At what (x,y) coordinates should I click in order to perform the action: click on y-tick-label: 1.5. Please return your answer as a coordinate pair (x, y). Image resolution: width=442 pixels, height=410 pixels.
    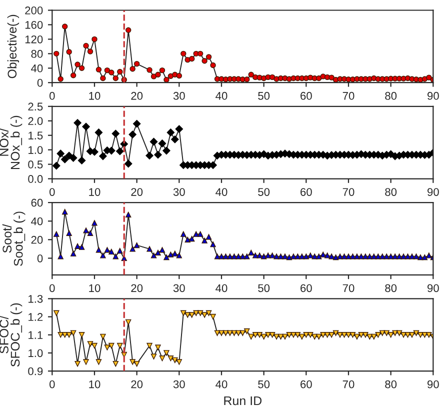
    Looking at the image, I should click on (35, 136).